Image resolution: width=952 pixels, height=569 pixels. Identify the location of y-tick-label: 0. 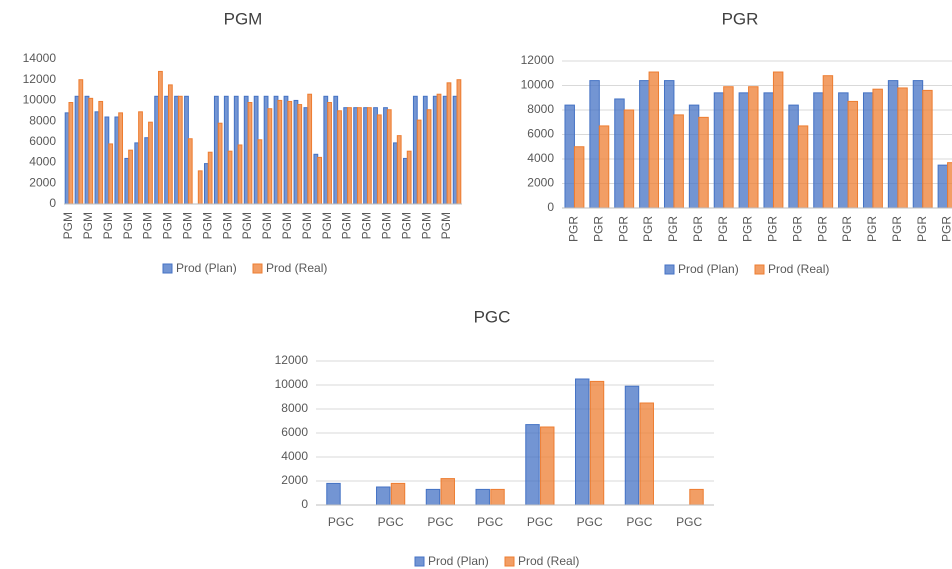
(304, 504).